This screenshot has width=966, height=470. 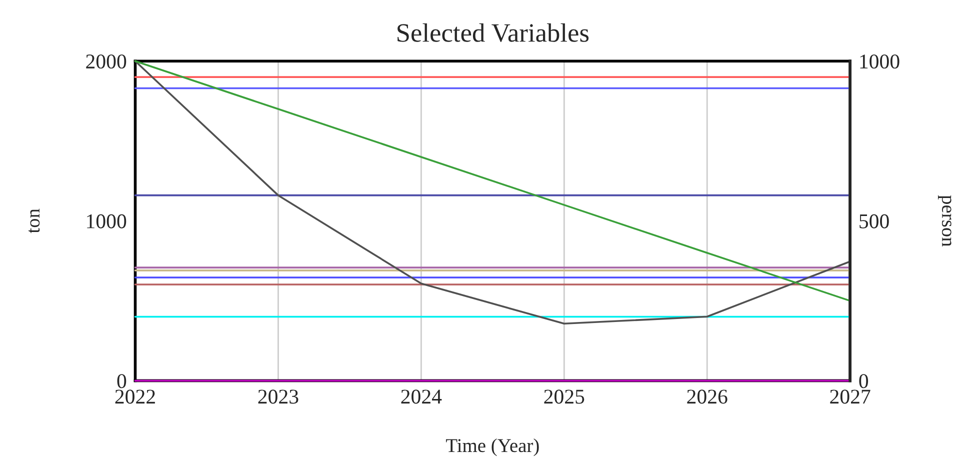 What do you see at coordinates (106, 221) in the screenshot?
I see `y-tick-label: 1000` at bounding box center [106, 221].